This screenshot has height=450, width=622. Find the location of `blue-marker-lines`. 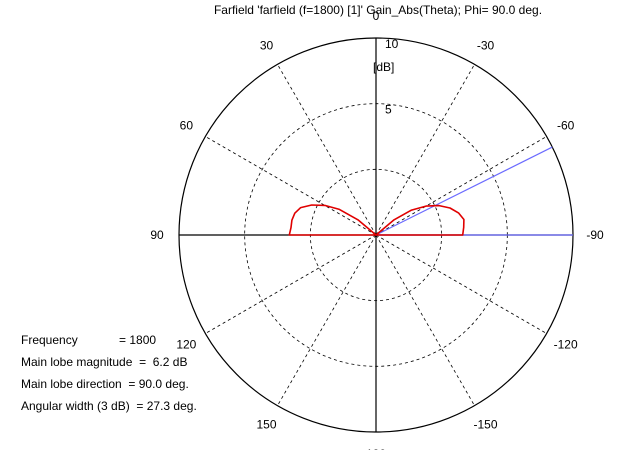

blue-marker-lines is located at coordinates (474, 191).